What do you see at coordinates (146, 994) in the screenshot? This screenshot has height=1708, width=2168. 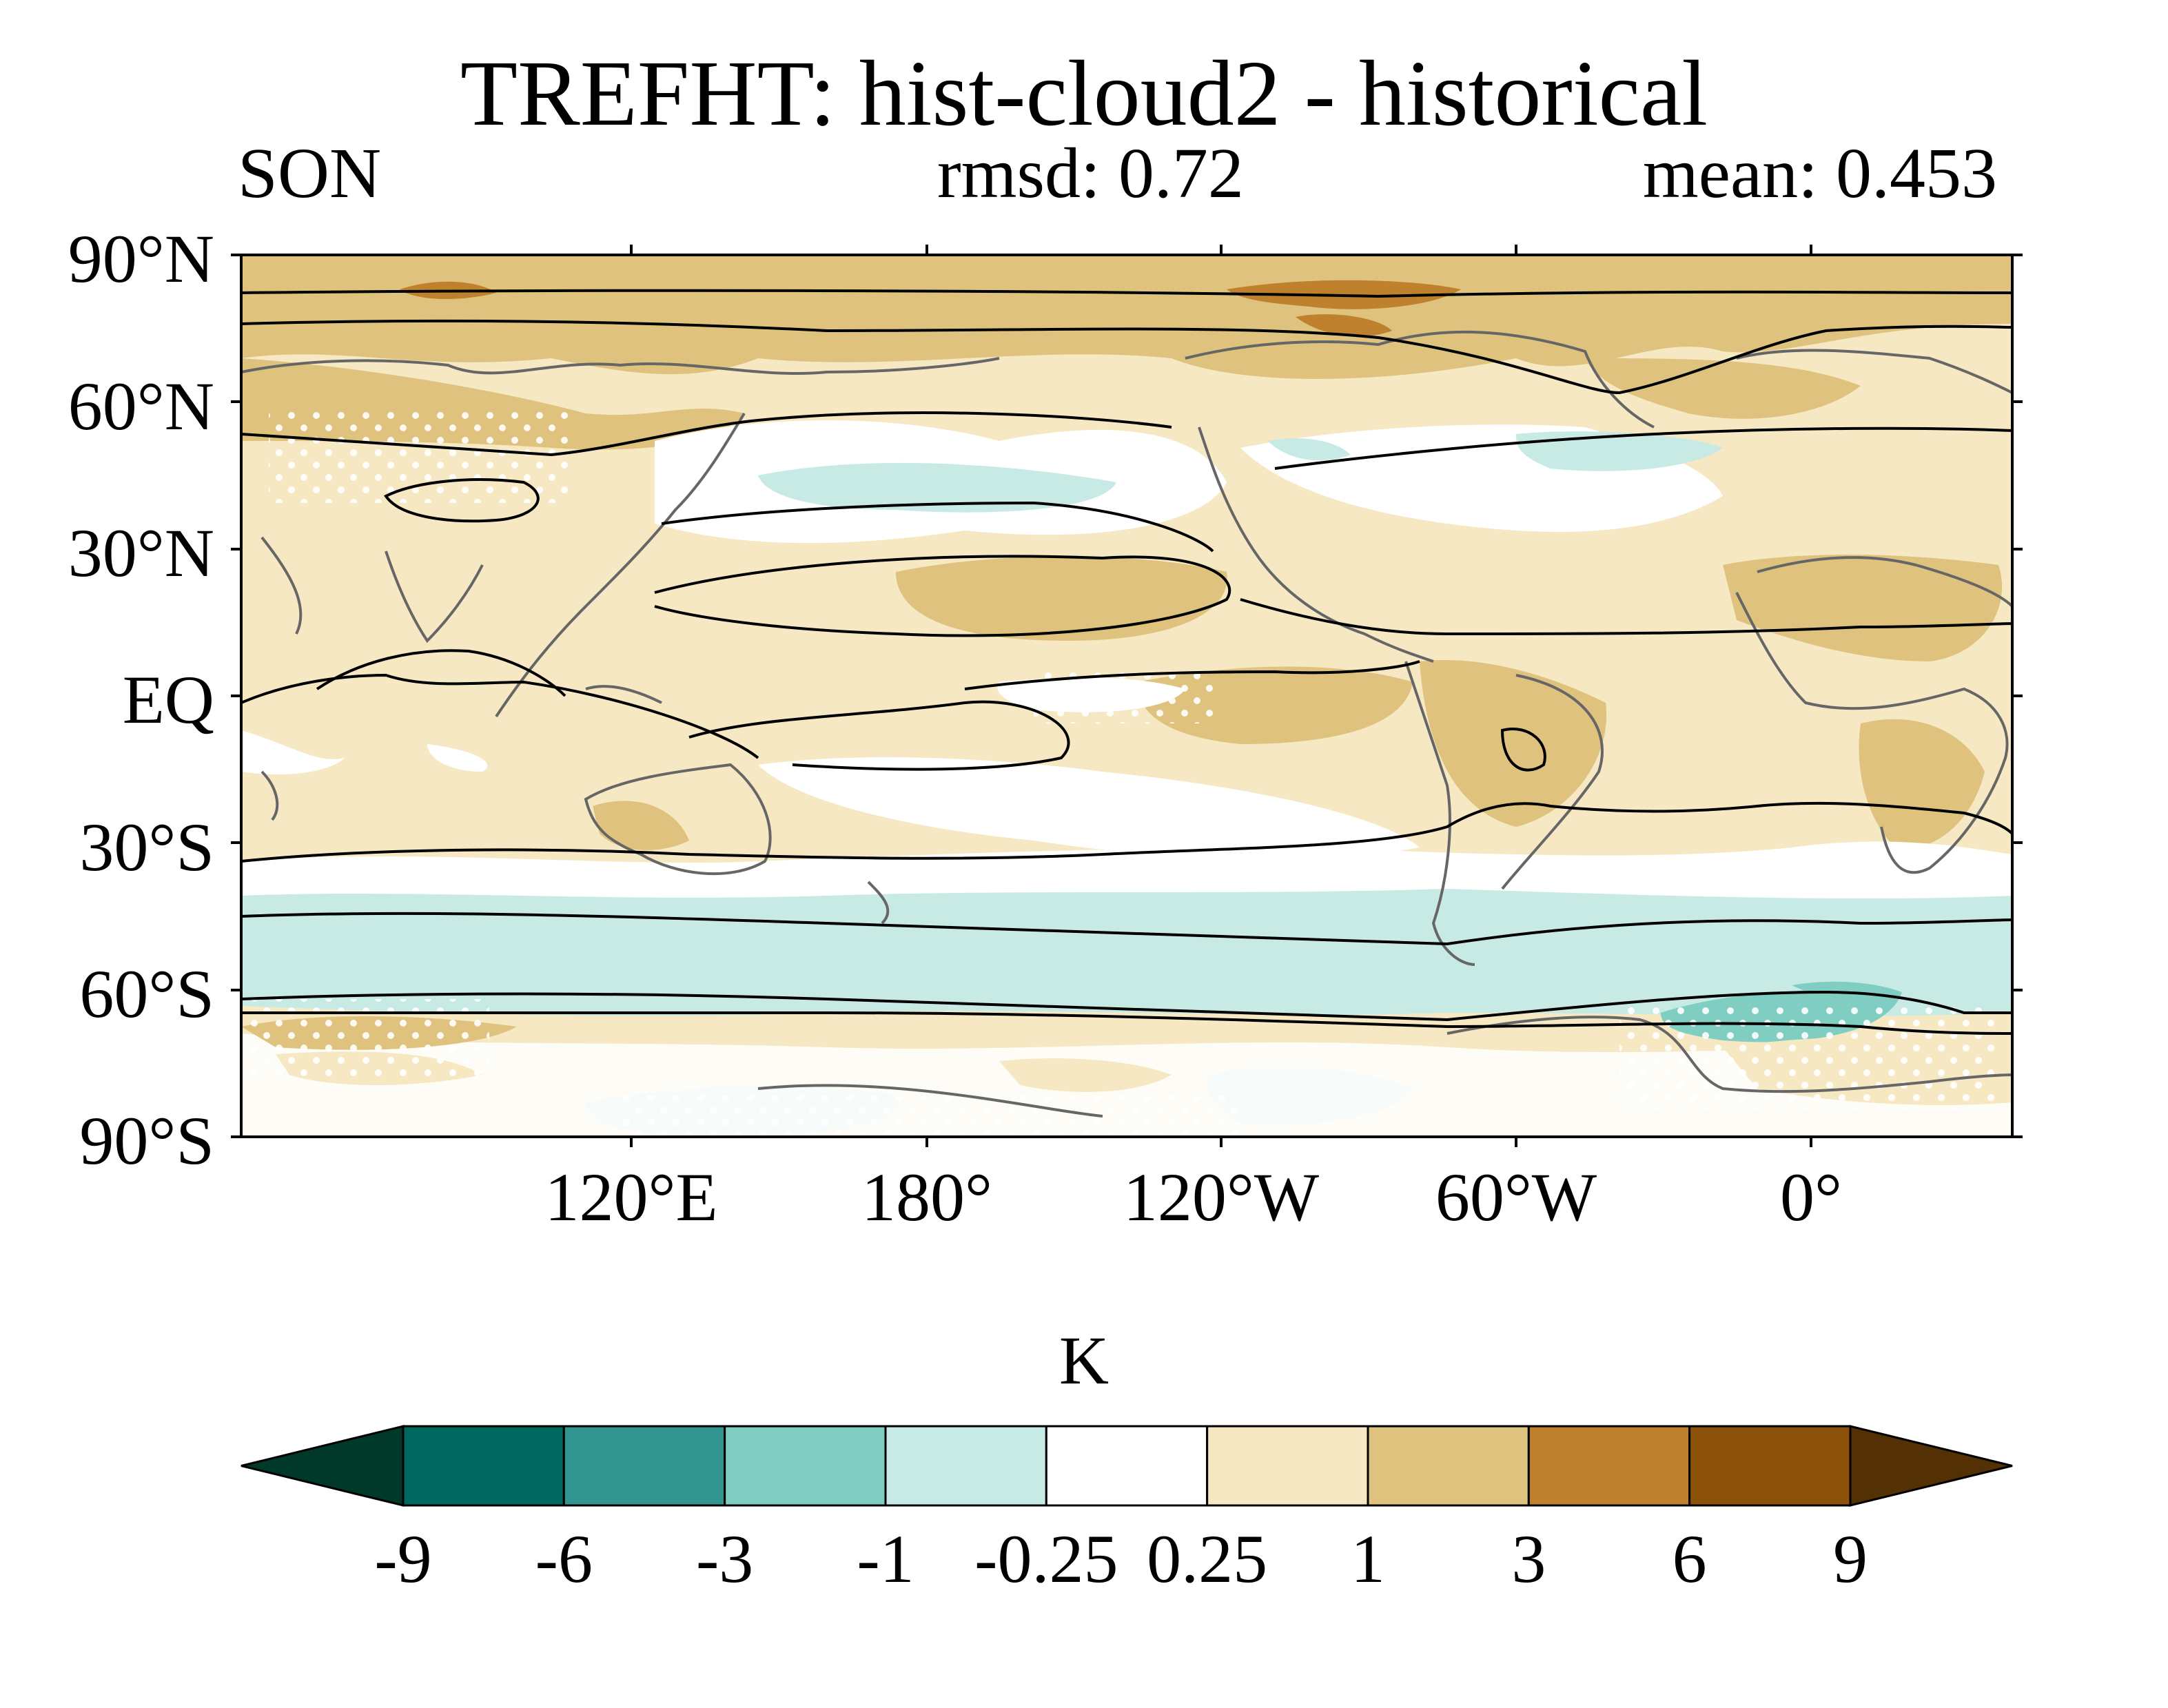 I see `lat-label-60s: 60°S` at bounding box center [146, 994].